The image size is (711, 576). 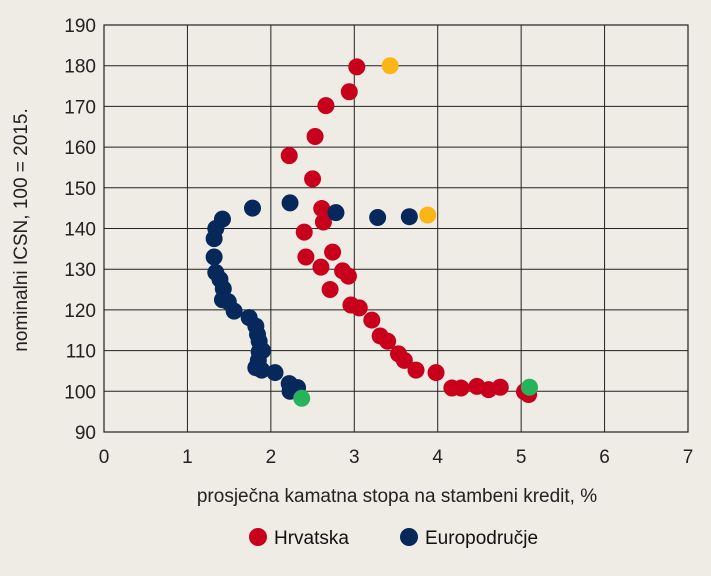 What do you see at coordinates (302, 398) in the screenshot?
I see `point-europodruje-first` at bounding box center [302, 398].